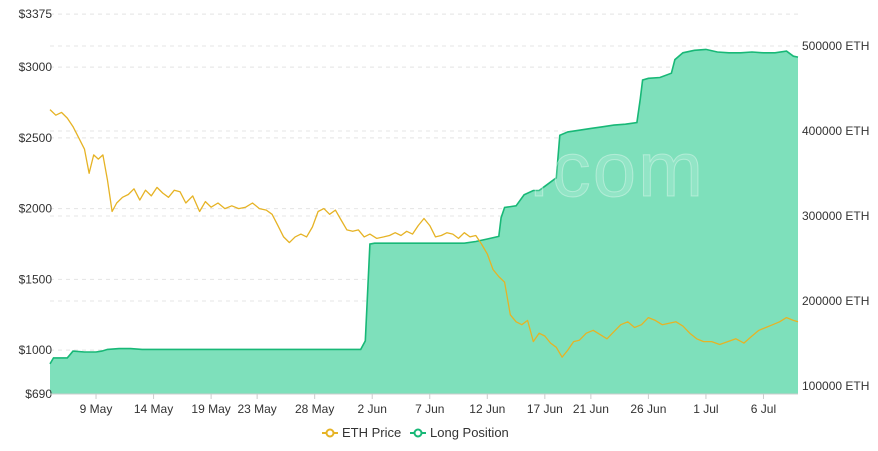 This screenshot has height=451, width=878. I want to click on legend-long-position-swatch-dot, so click(418, 433).